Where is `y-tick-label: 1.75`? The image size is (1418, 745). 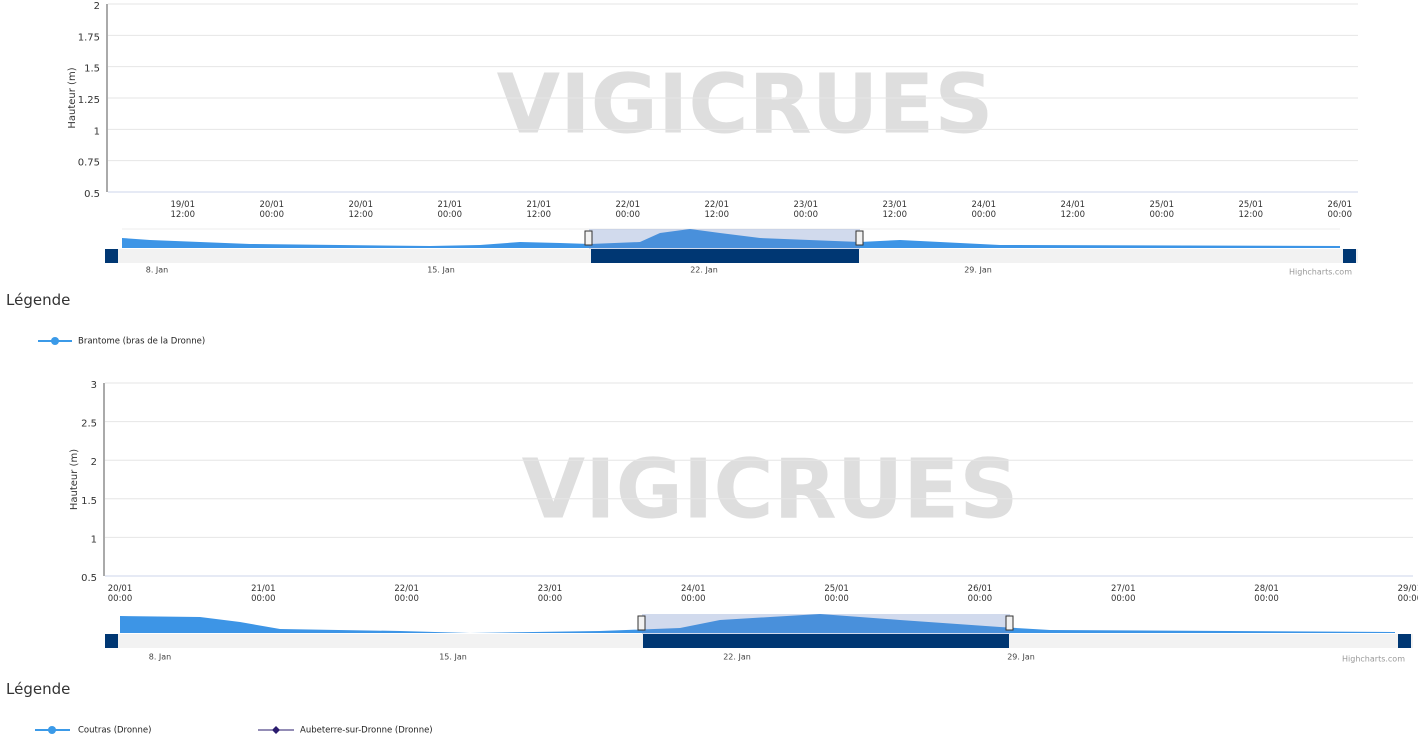
y-tick-label: 1.75 is located at coordinates (89, 37).